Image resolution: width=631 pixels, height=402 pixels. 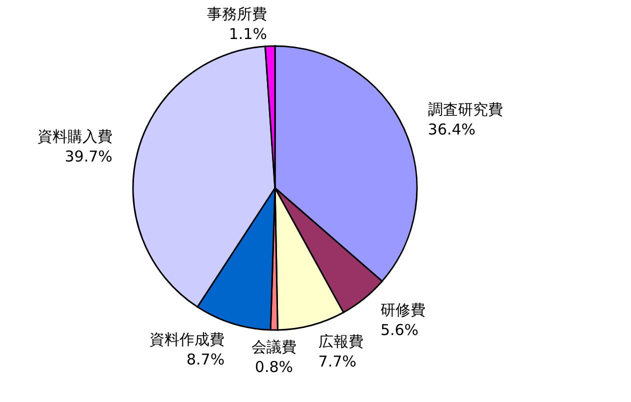 I want to click on data-label: 7.7%, so click(x=337, y=361).